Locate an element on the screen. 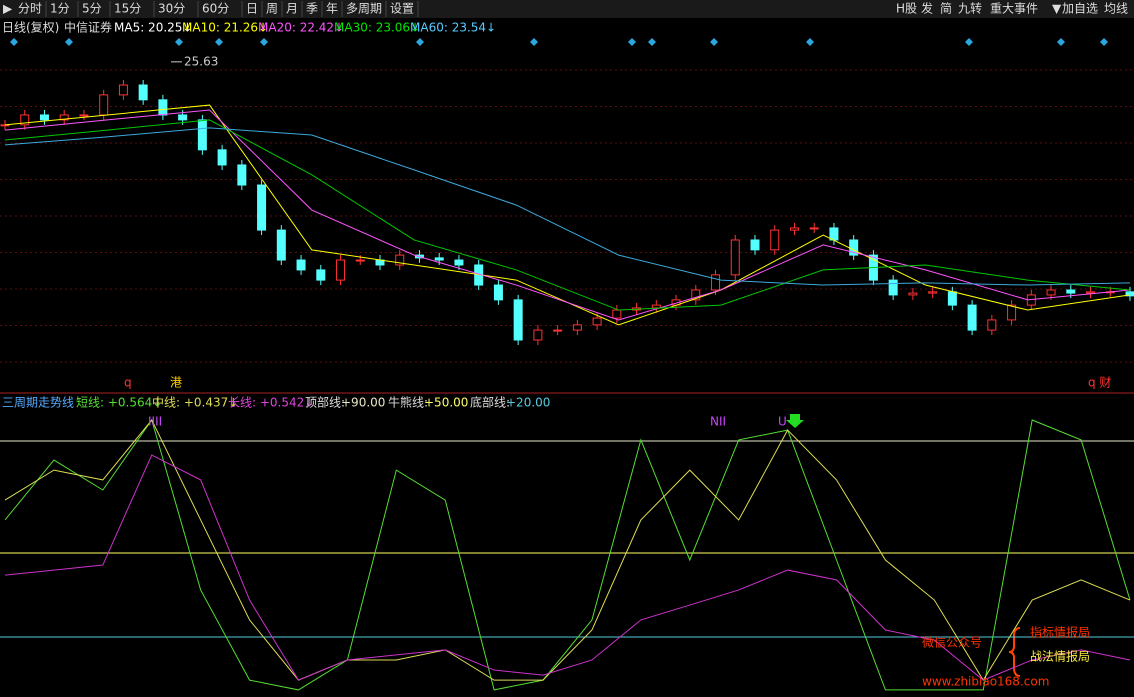 This screenshot has width=1134, height=697. level-name: 牛熊线: is located at coordinates (408, 402).